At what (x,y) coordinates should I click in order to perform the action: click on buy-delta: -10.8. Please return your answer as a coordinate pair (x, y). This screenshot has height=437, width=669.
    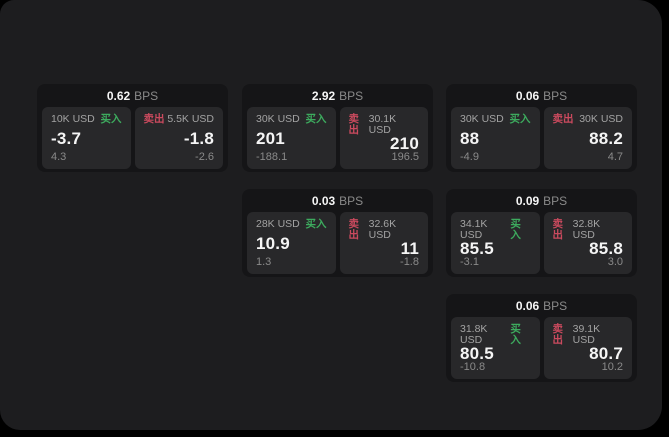
    Looking at the image, I should click on (473, 367).